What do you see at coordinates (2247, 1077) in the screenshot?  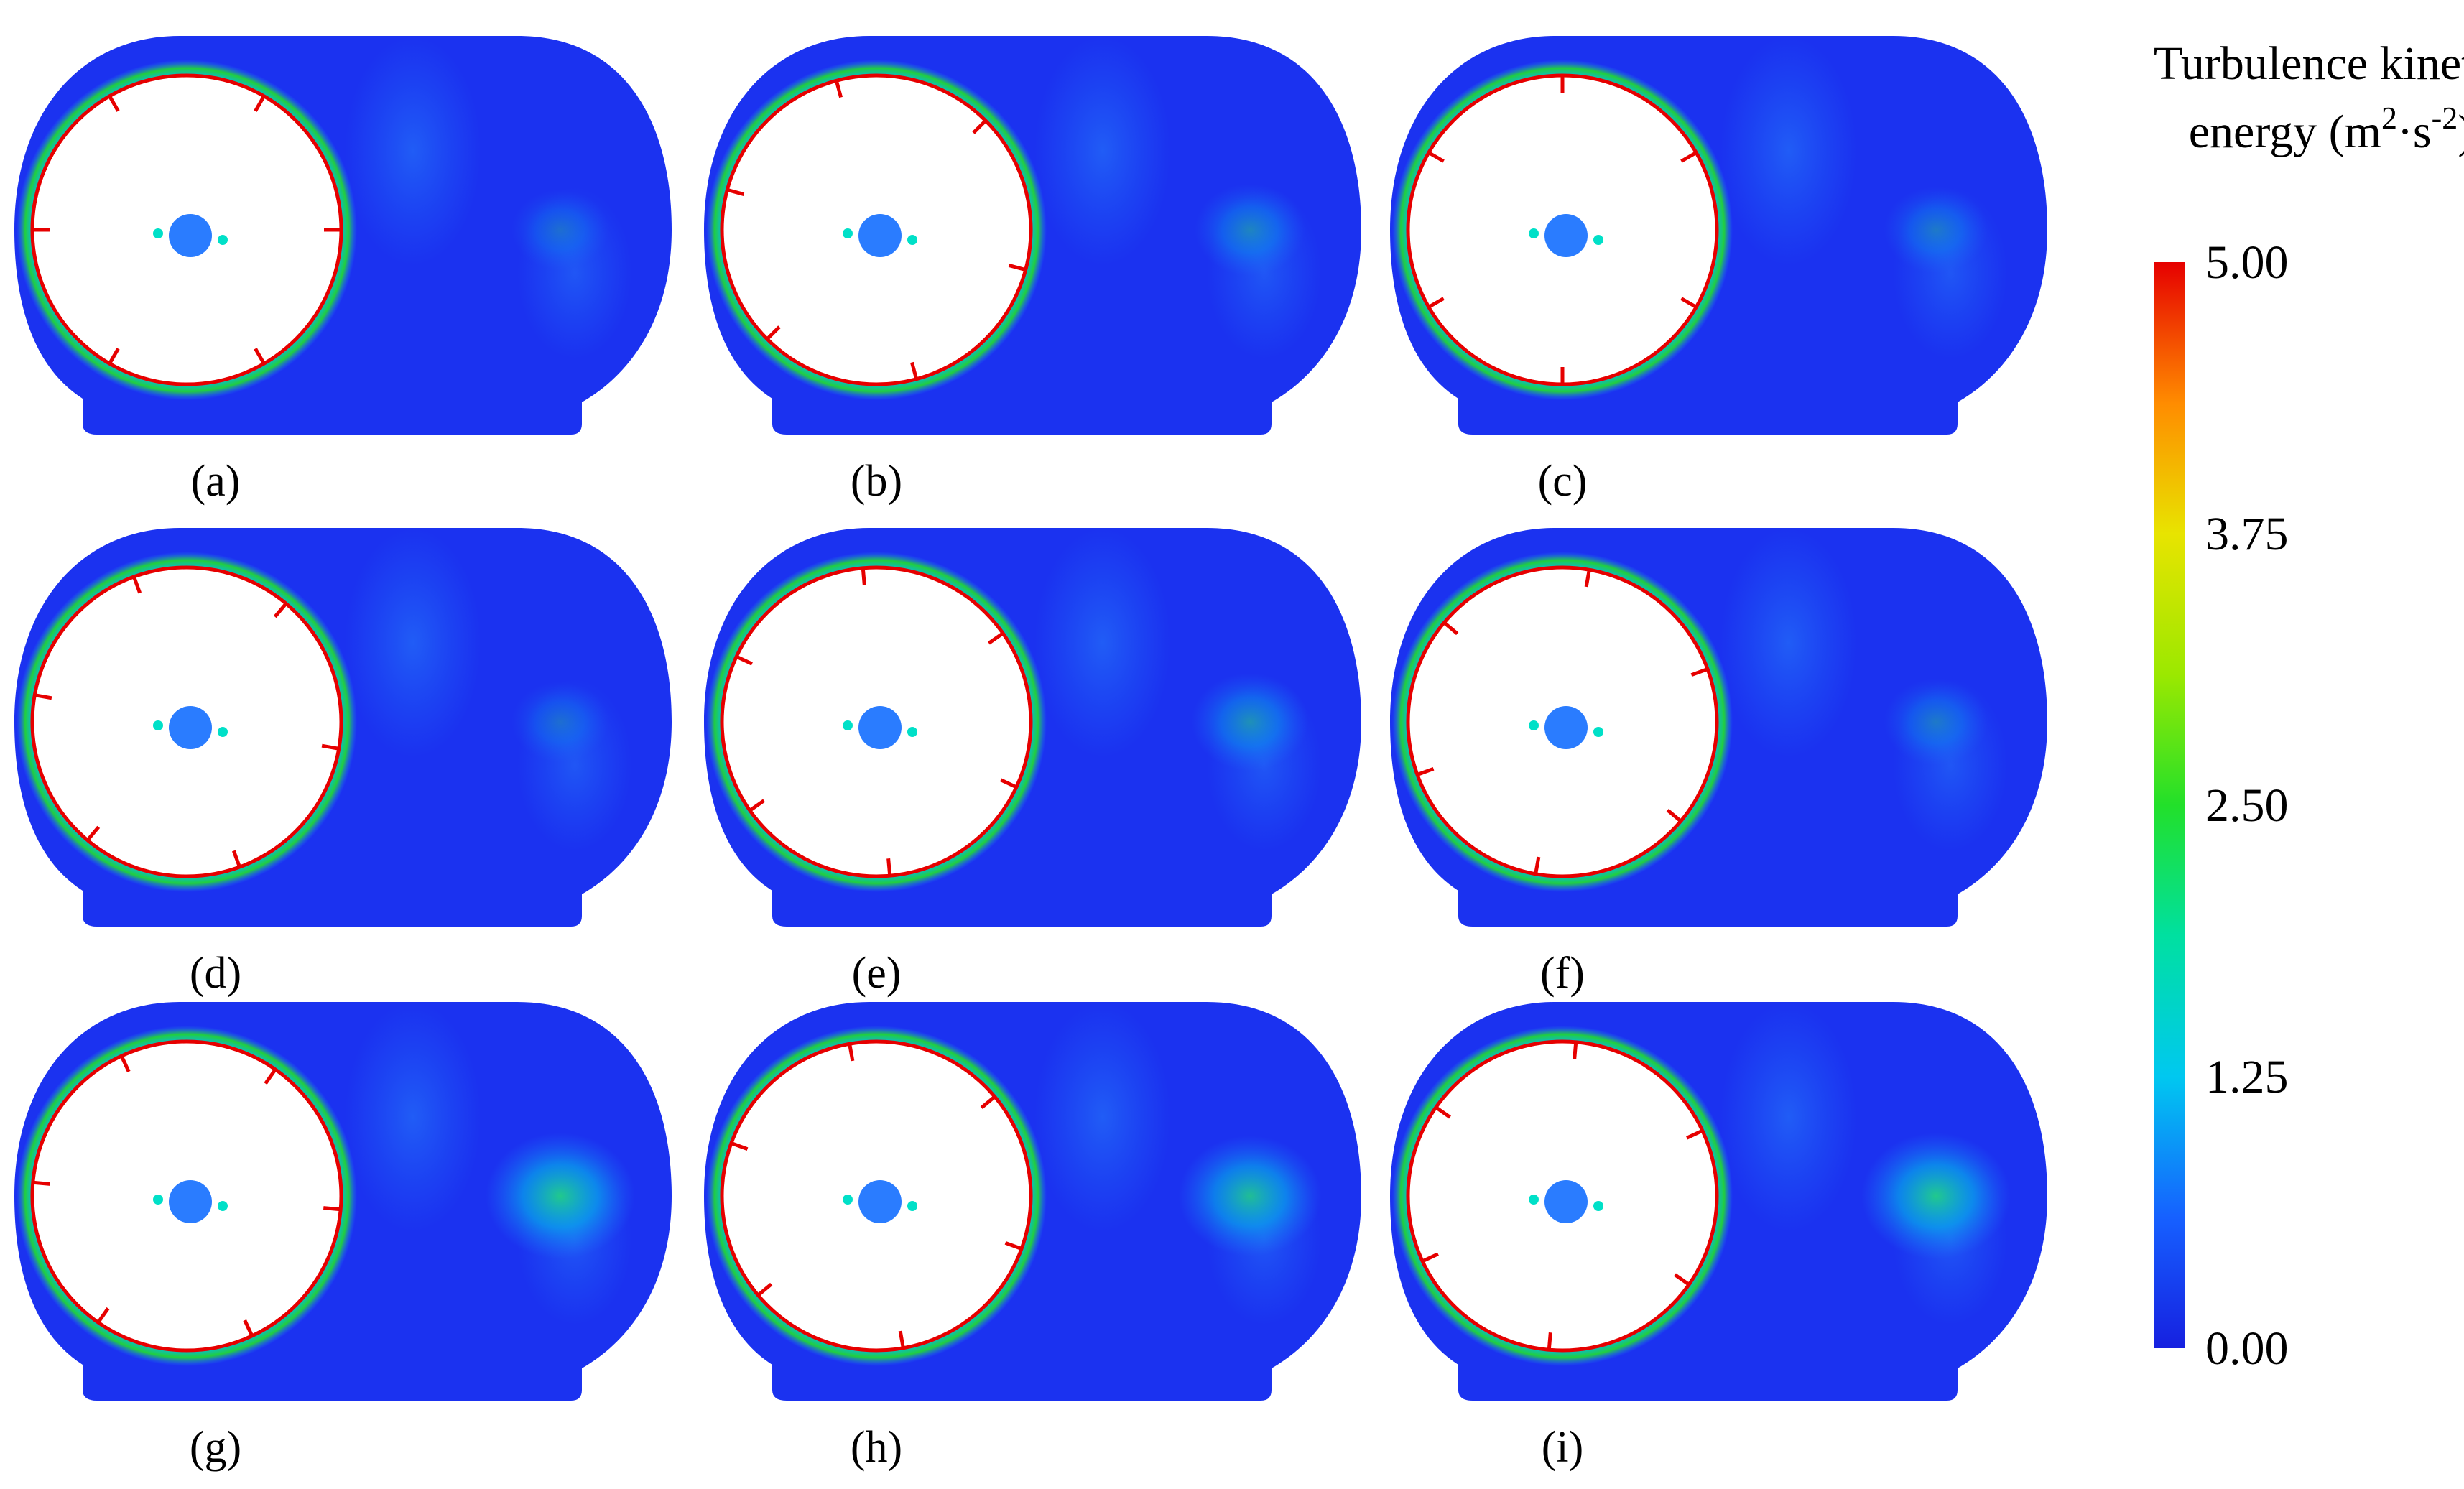 I see `legend-tick-label: 1.25` at bounding box center [2247, 1077].